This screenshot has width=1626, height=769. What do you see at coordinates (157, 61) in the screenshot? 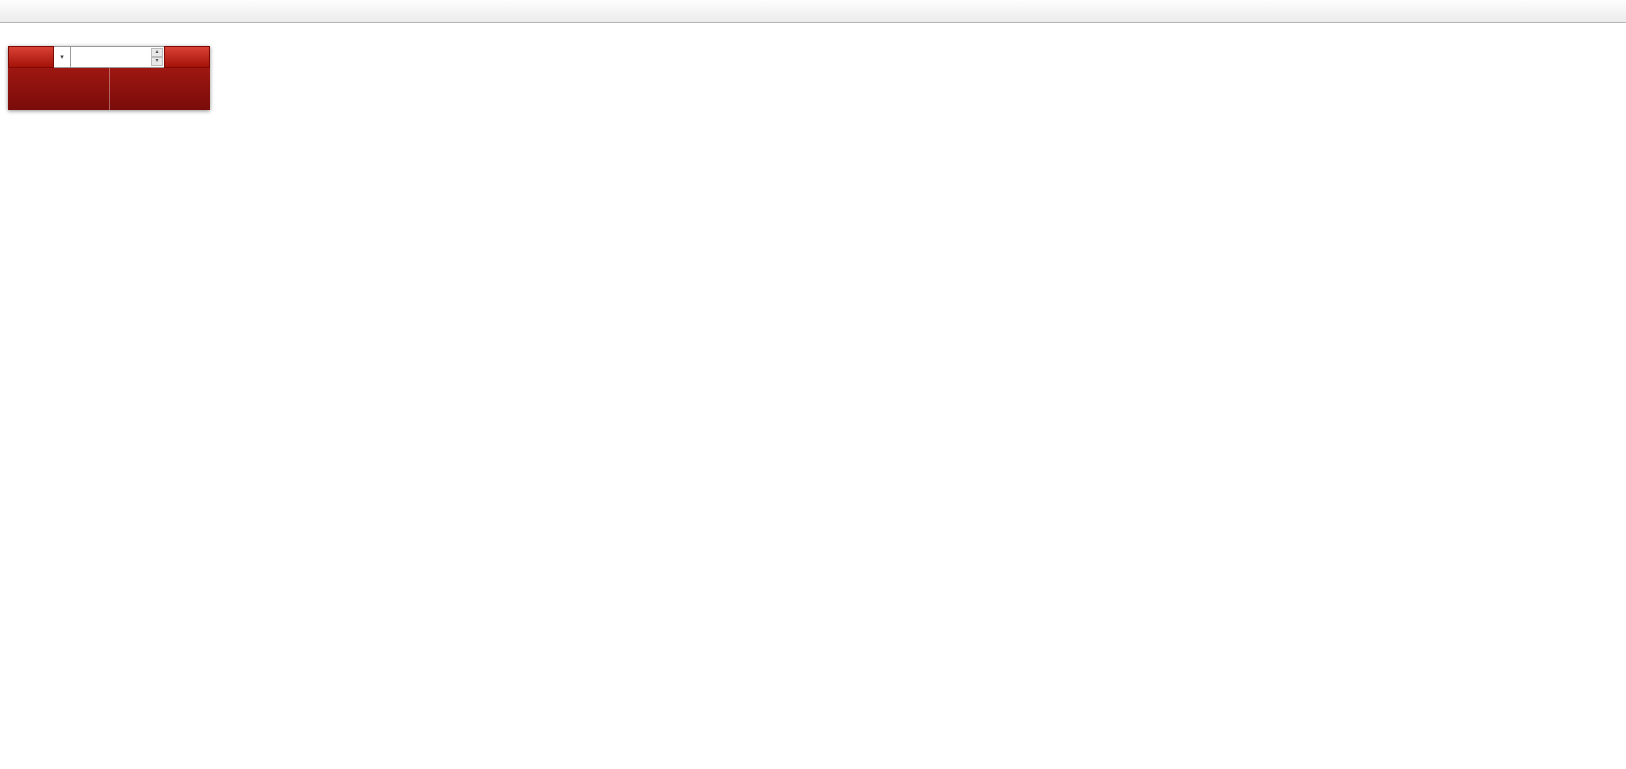
I see `volume-decrease-button: ▾` at bounding box center [157, 61].